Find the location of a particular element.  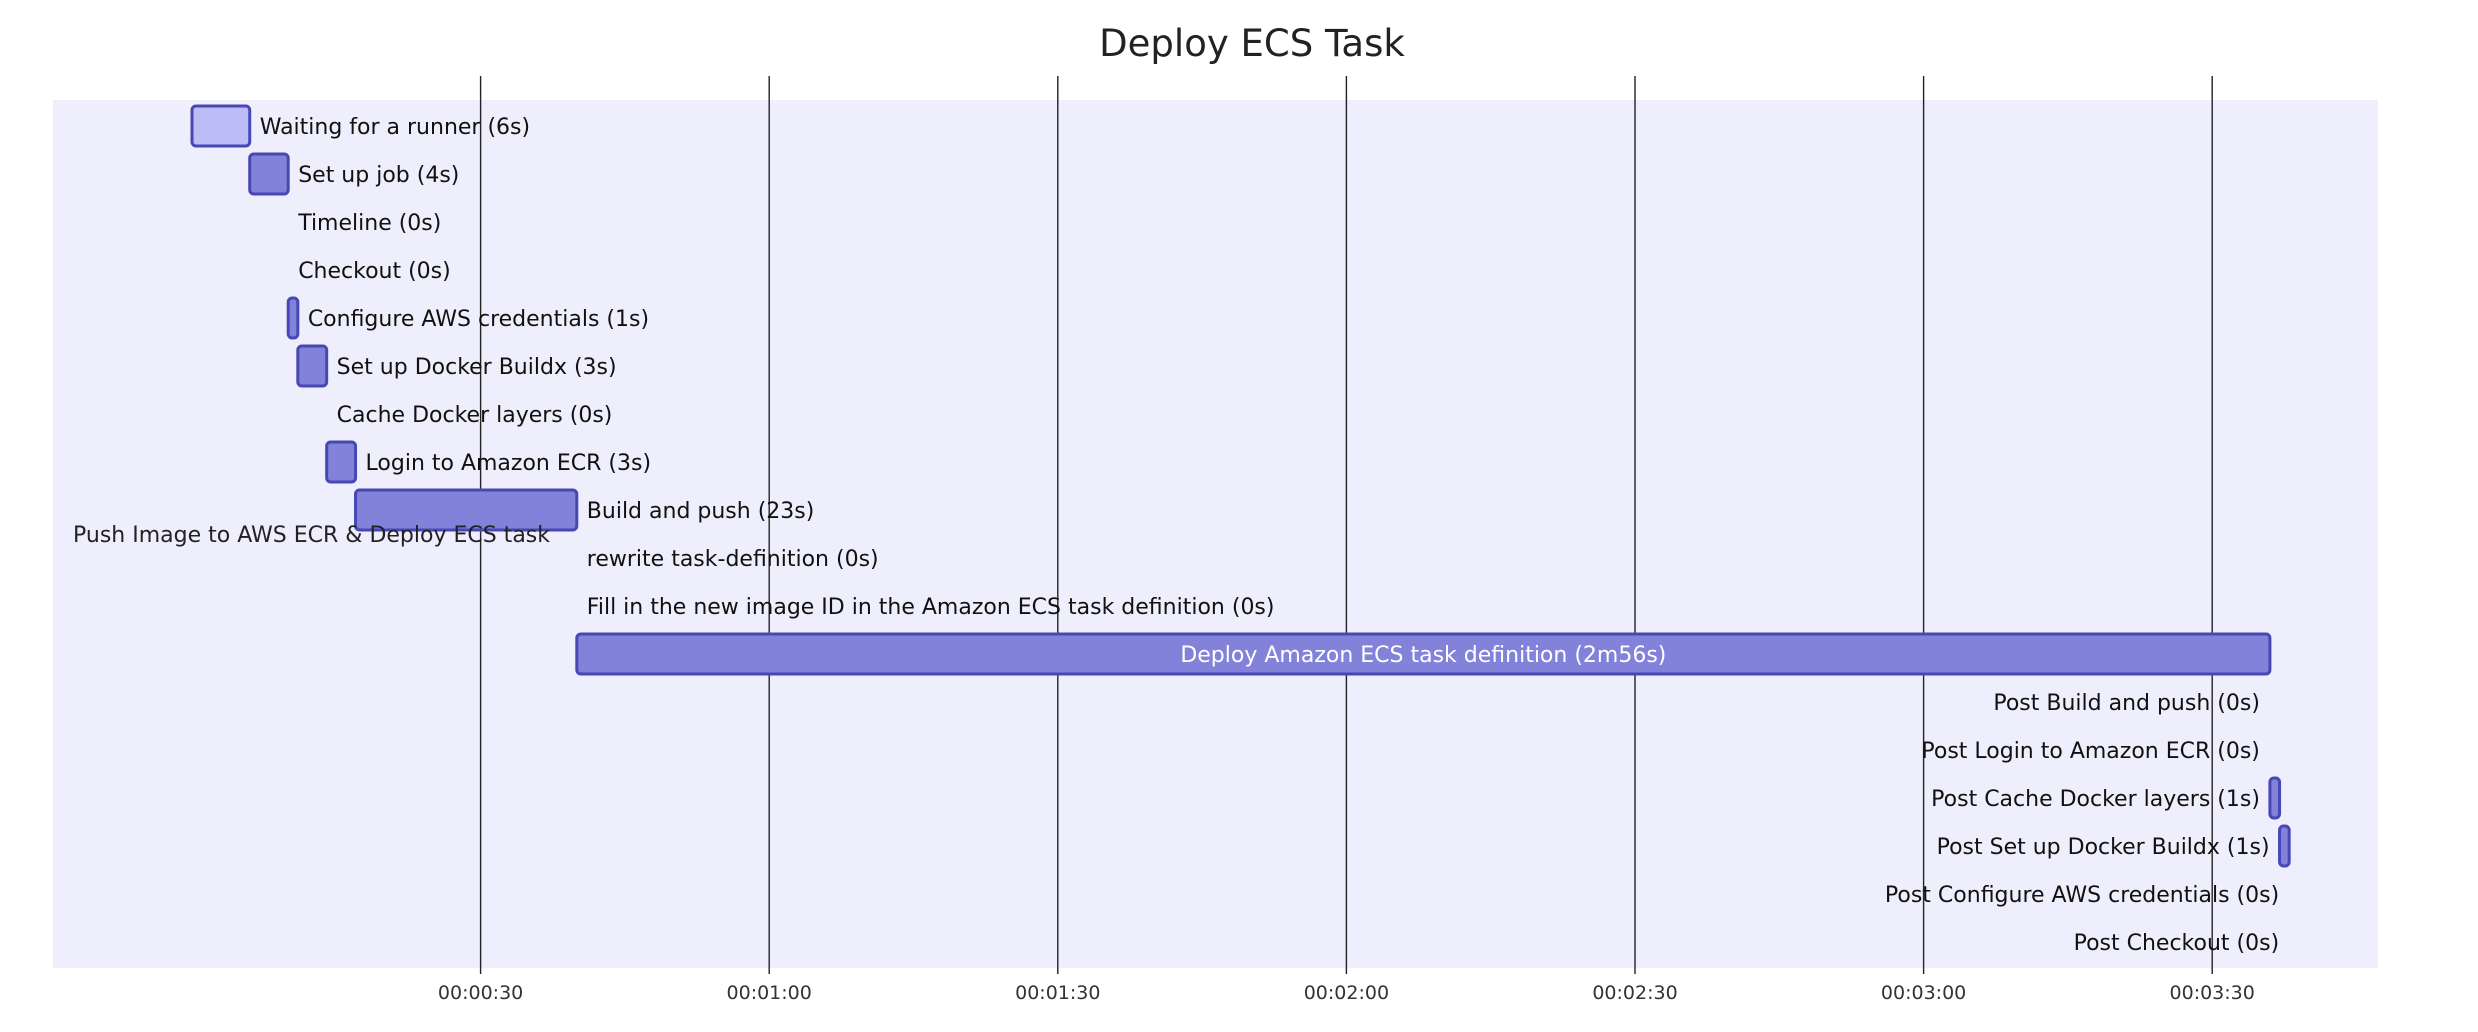

task-label: Post Build and push (0s) is located at coordinates (2126, 703).